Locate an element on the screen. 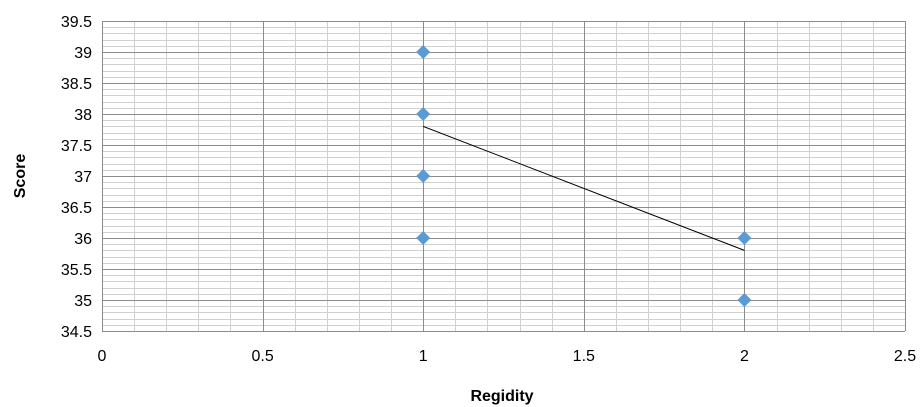 This screenshot has height=407, width=921. x-tick-label: 0.5 is located at coordinates (262, 356).